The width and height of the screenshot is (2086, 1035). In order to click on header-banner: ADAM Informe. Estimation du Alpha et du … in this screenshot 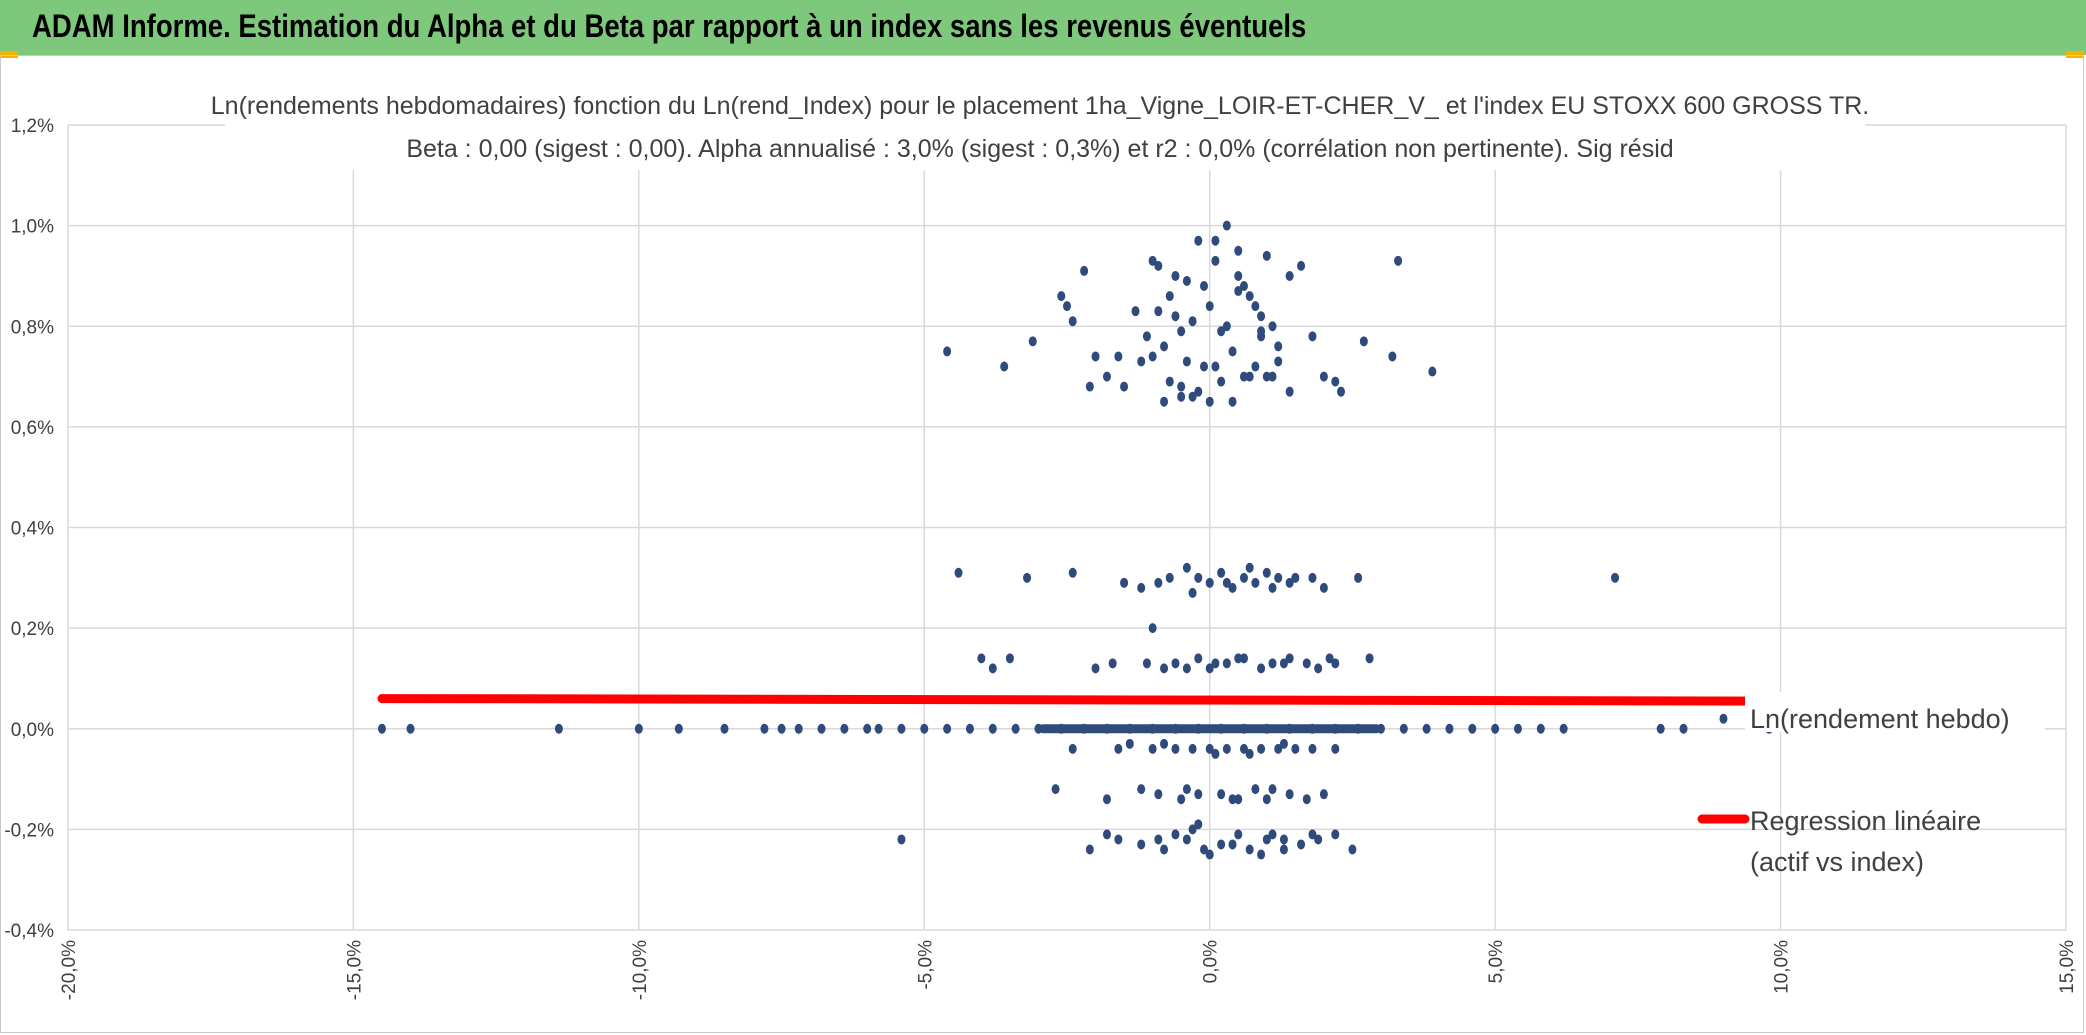, I will do `click(1043, 27)`.